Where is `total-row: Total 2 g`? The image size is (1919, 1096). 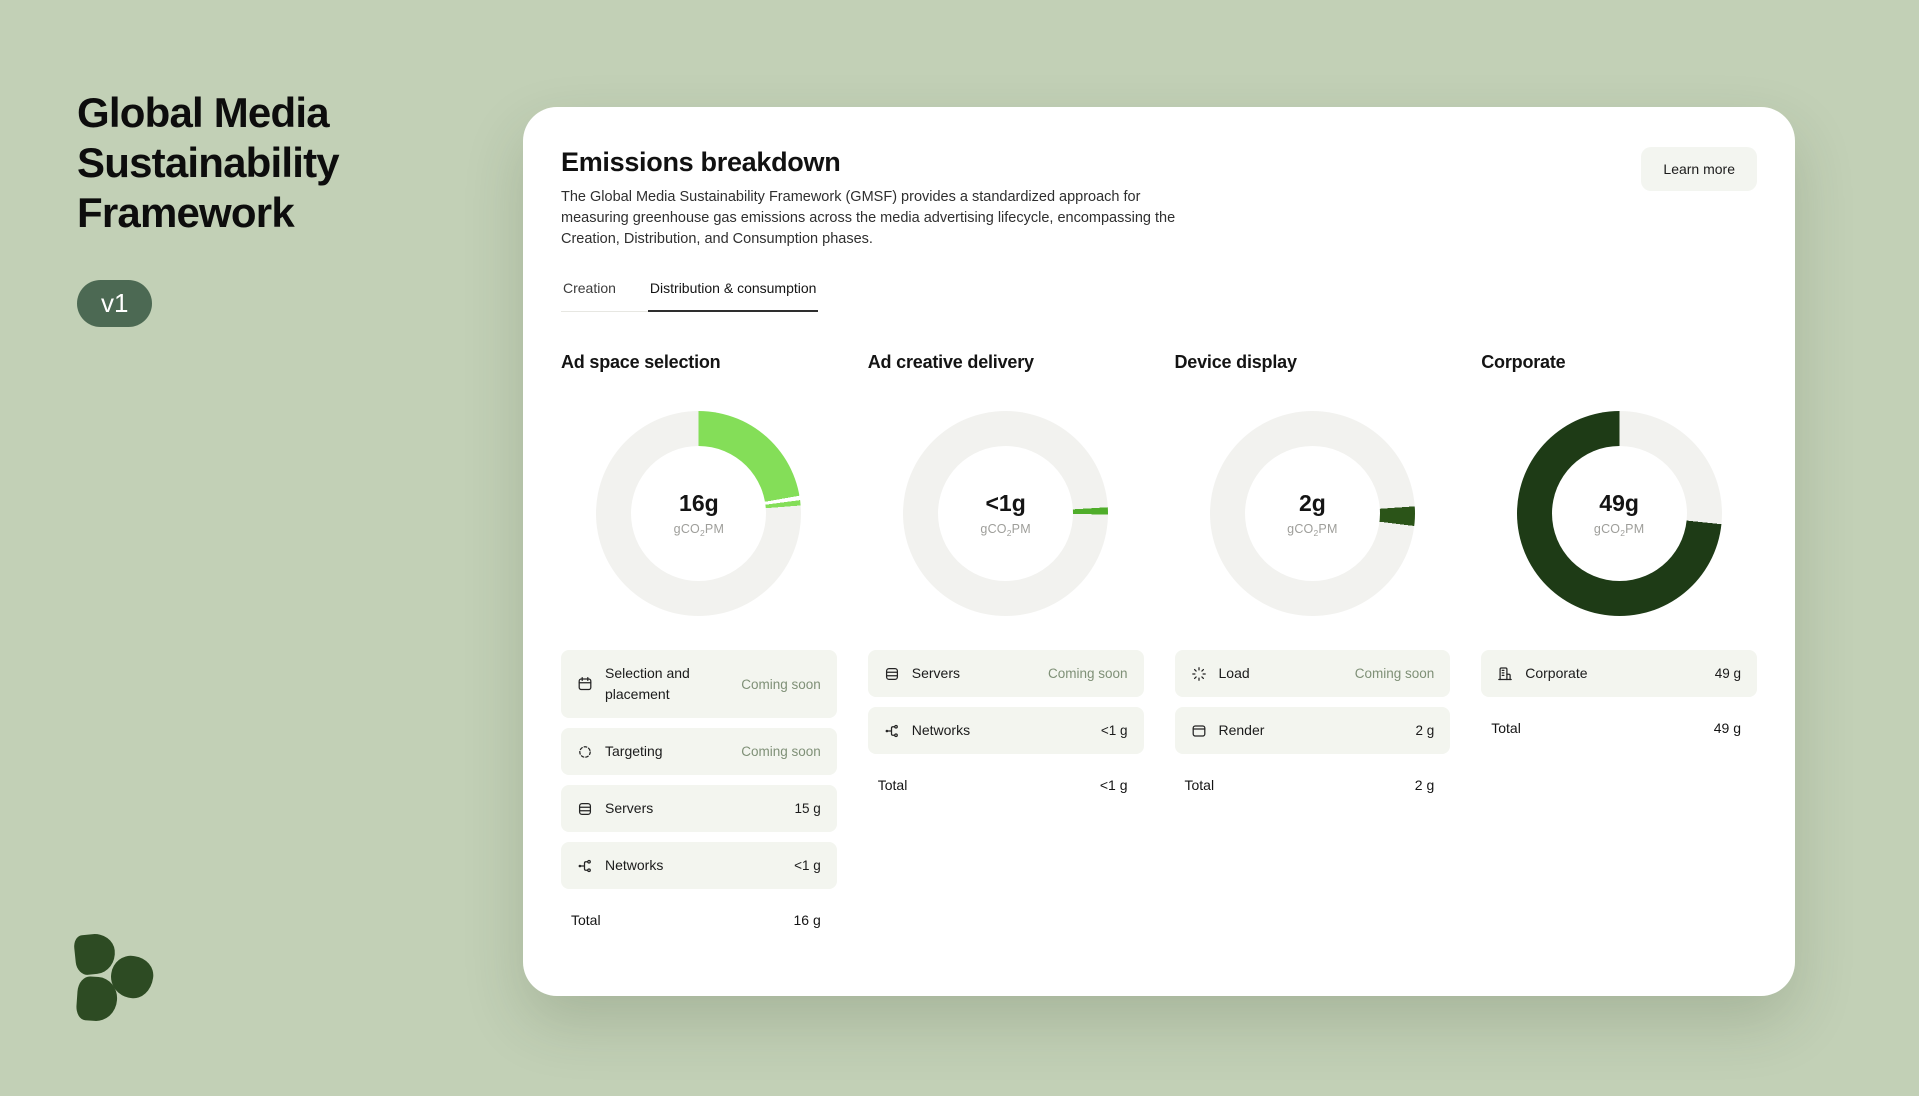
total-row: Total 2 g is located at coordinates (1313, 778).